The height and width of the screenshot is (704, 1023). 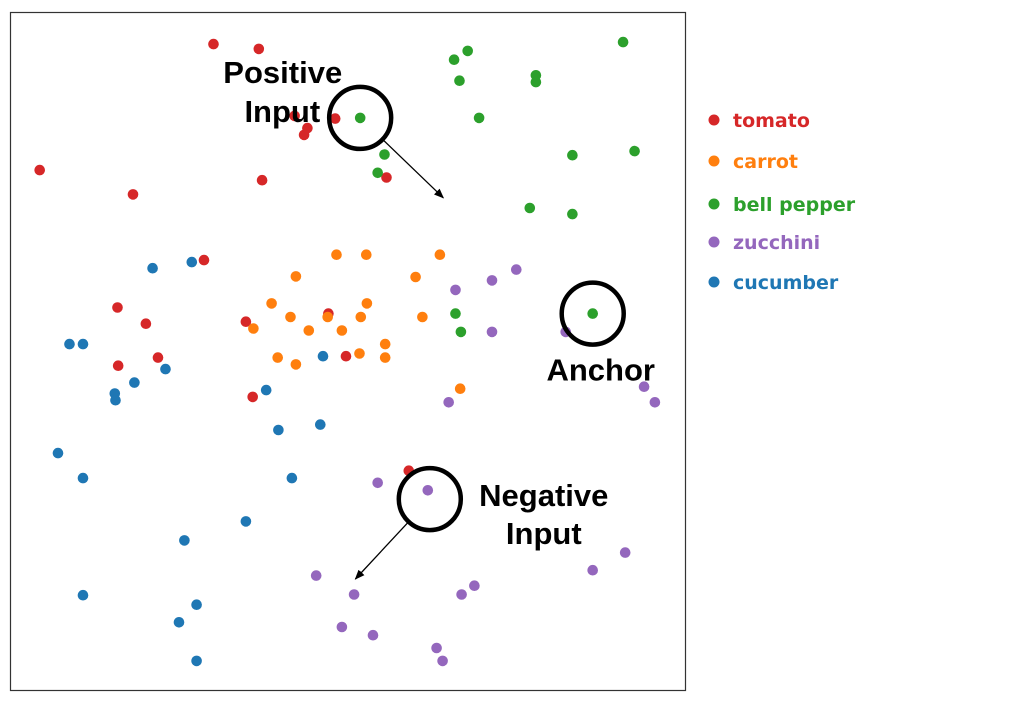 I want to click on annotation-label: Positive, so click(x=282, y=72).